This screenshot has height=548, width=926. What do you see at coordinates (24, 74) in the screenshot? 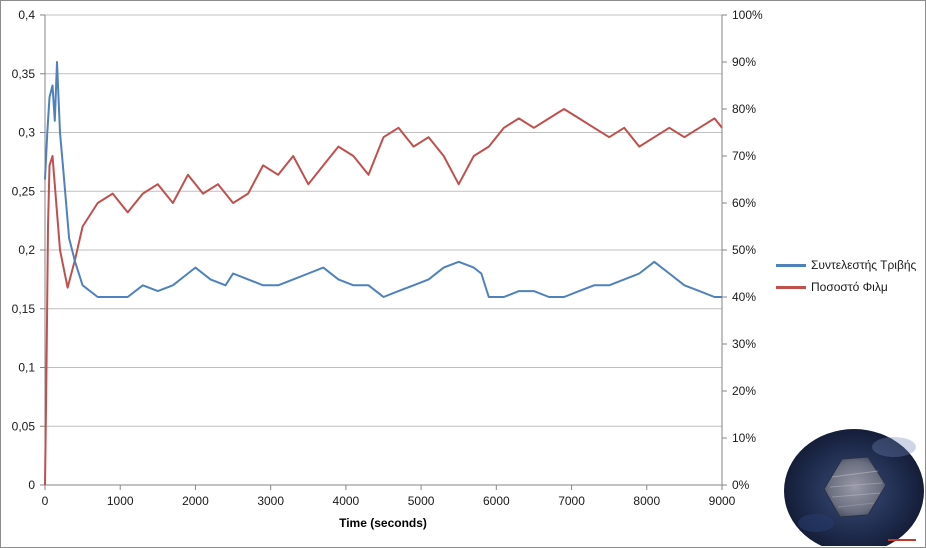
I see `y-left-tick-label: 0,35` at bounding box center [24, 74].